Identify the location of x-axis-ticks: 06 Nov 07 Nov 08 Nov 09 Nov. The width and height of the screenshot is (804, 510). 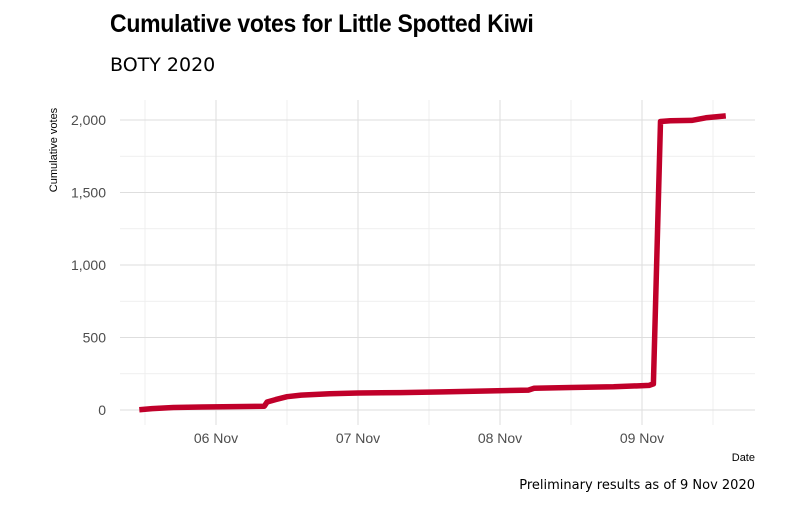
(429, 438).